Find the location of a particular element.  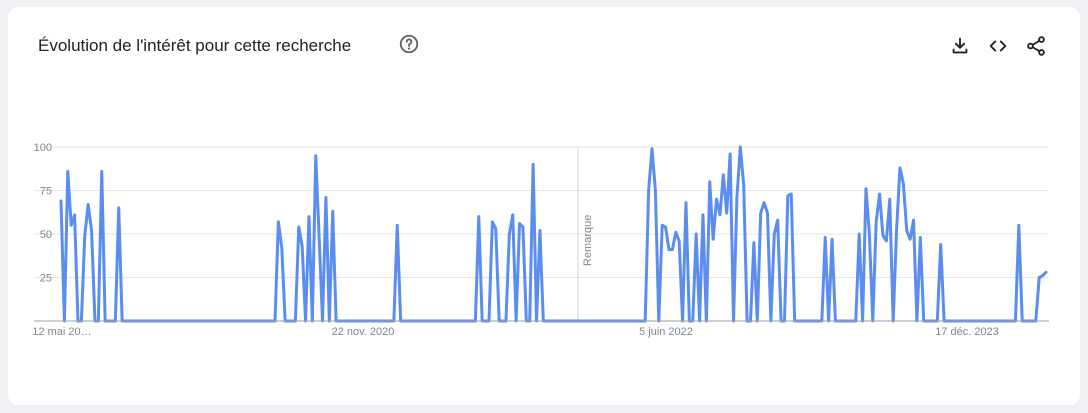

y-tick-label: 25 is located at coordinates (46, 279).